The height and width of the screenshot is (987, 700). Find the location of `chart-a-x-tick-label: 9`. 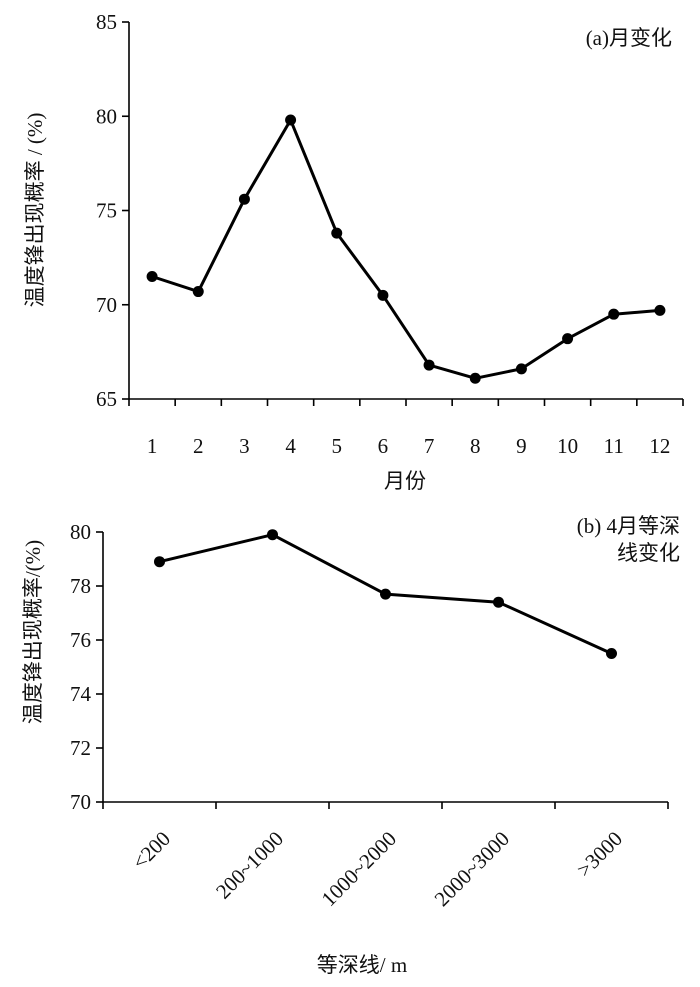

chart-a-x-tick-label: 9 is located at coordinates (521, 446).